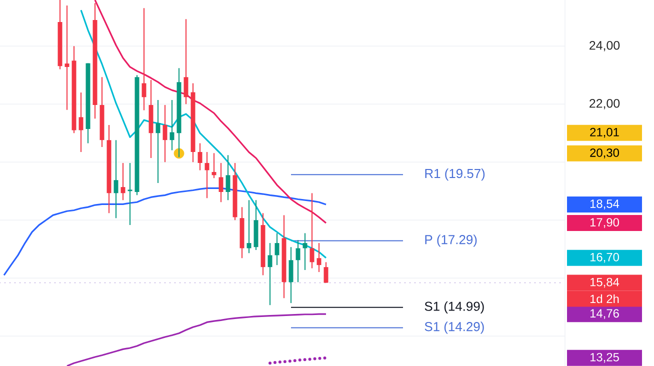  Describe the element at coordinates (454, 307) in the screenshot. I see `ref-line-label: S1 (14.99)` at that location.